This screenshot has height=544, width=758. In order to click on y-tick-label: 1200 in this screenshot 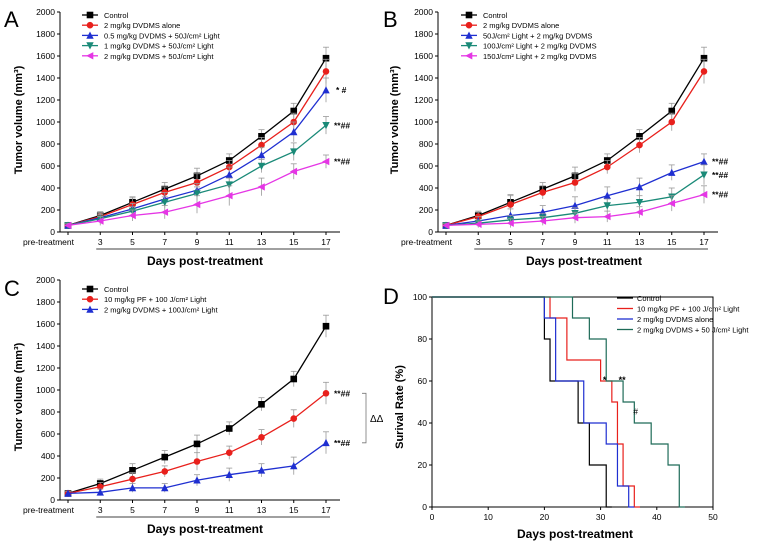, I will do `click(45, 100)`.